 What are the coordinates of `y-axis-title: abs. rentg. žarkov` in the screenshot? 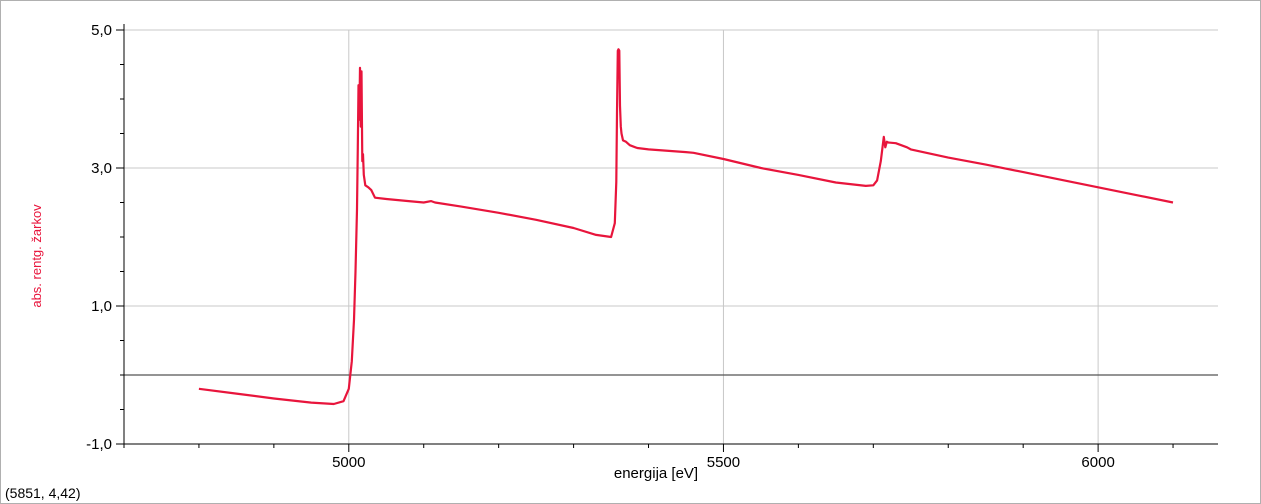 It's located at (36, 256).